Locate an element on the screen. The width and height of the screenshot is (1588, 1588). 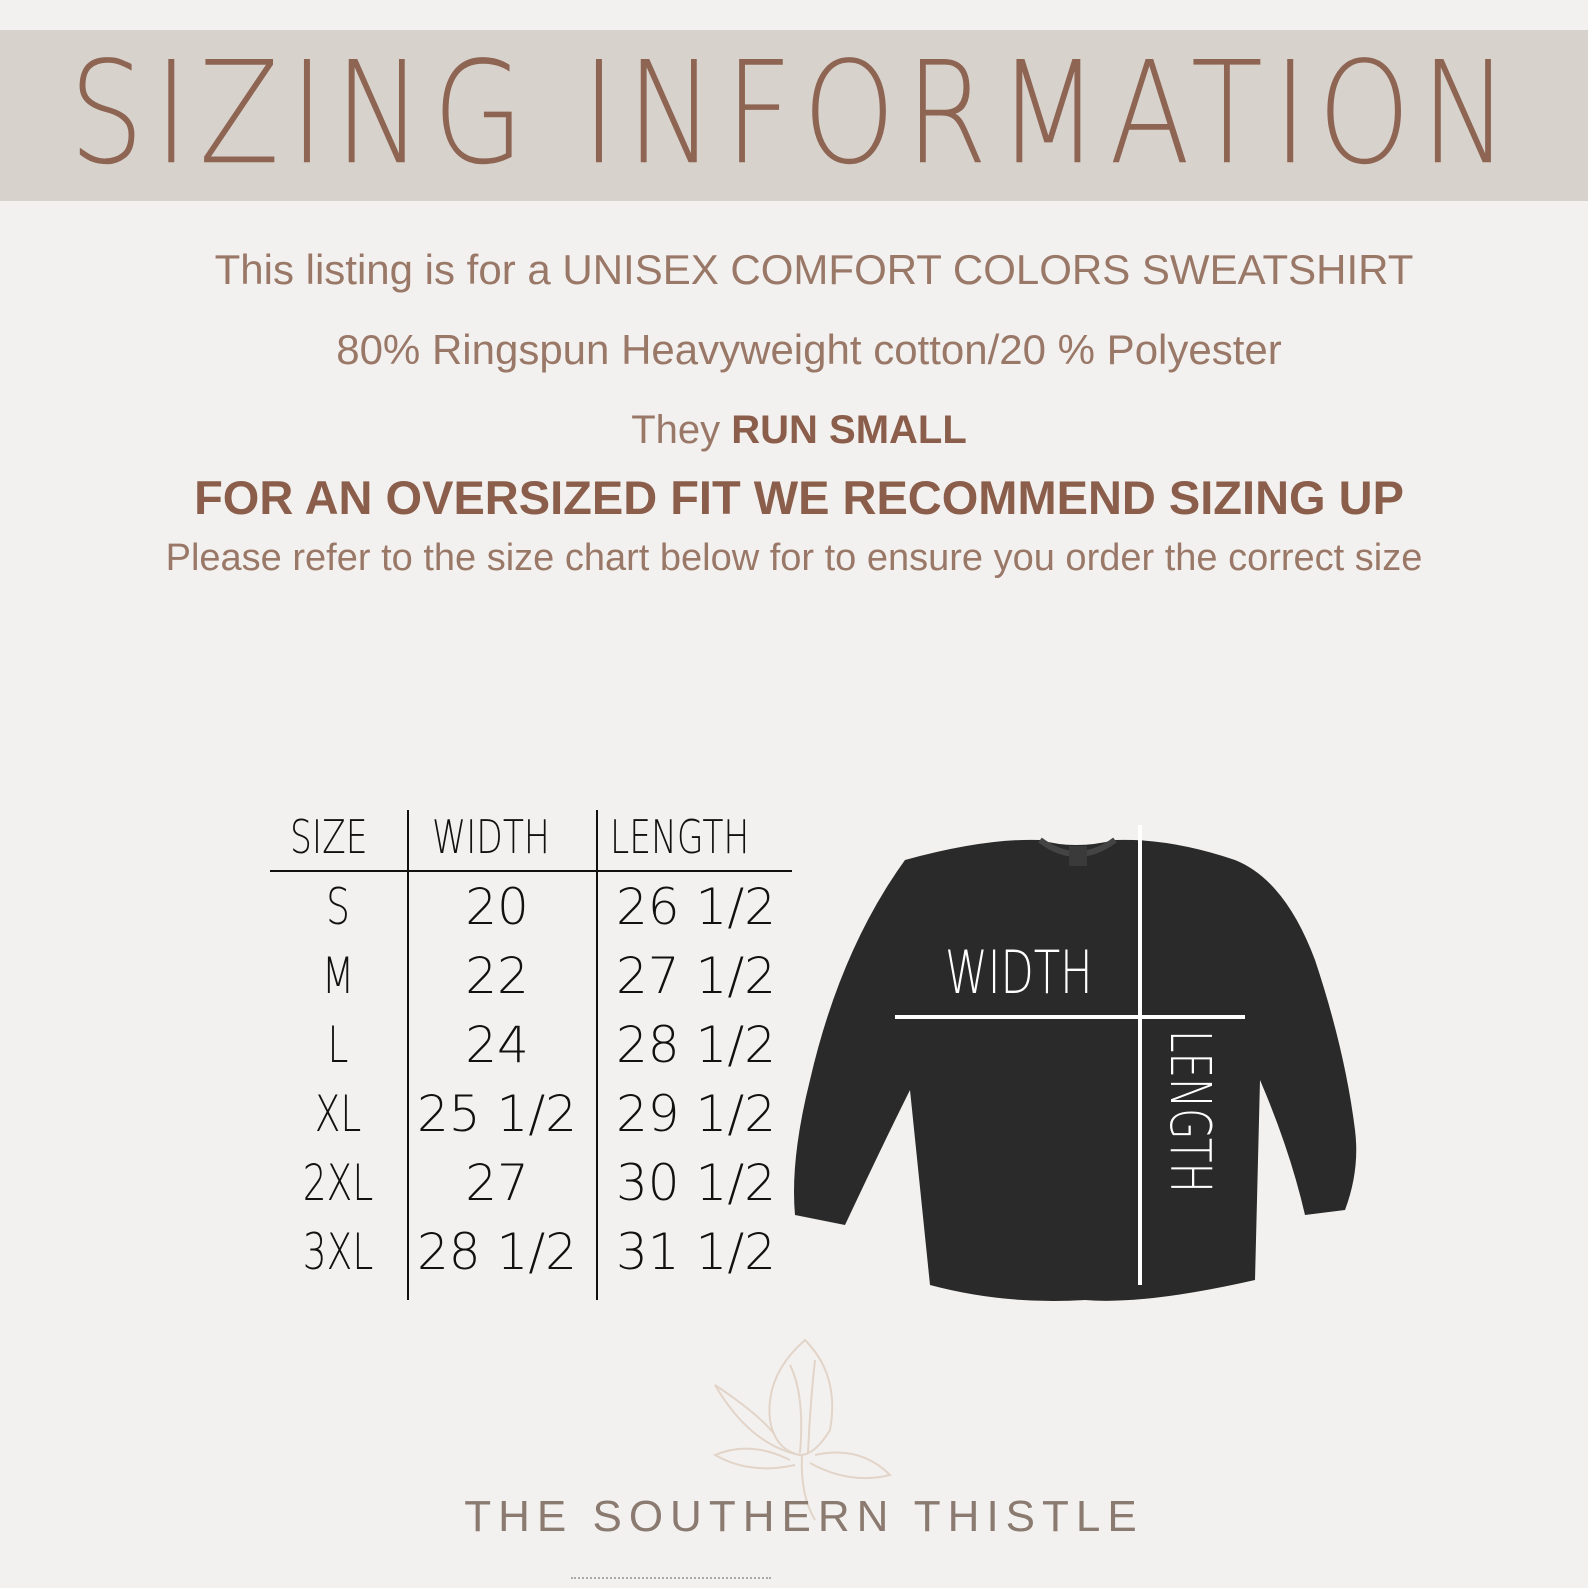
page-title: SIZING INFORMATION is located at coordinates (794, 113).